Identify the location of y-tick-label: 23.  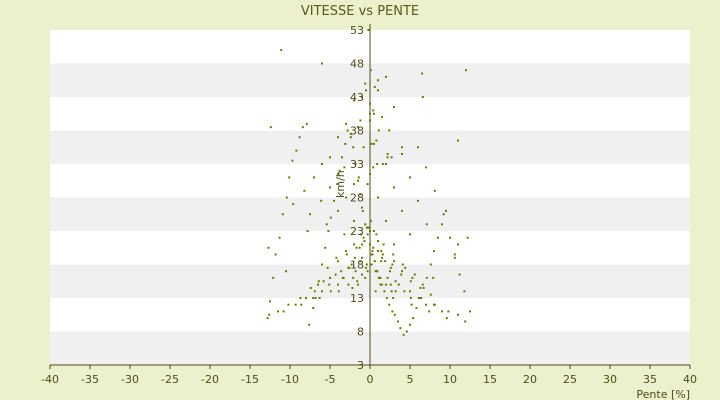
(357, 231).